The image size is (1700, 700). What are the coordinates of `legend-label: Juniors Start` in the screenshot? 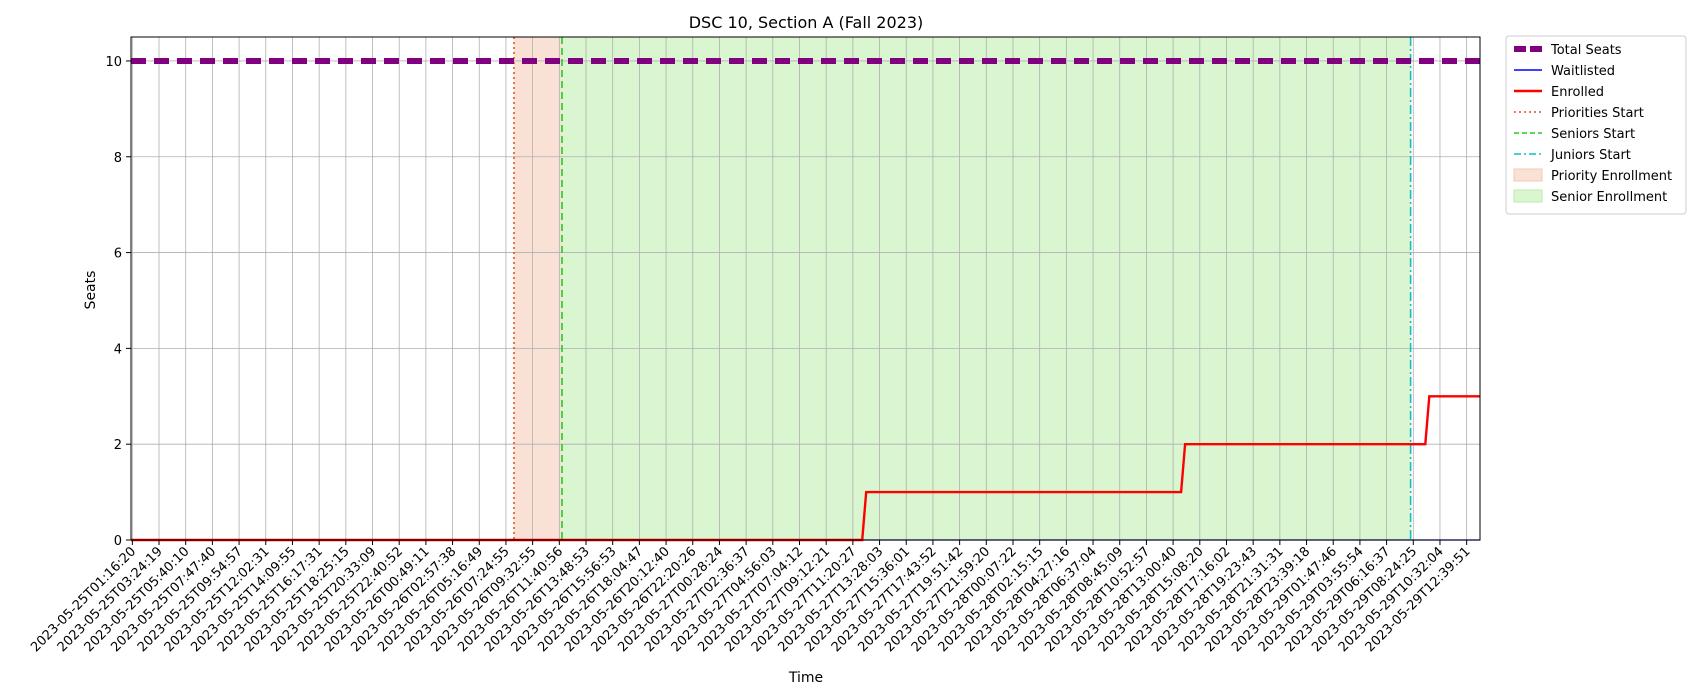 It's located at (1590, 155).